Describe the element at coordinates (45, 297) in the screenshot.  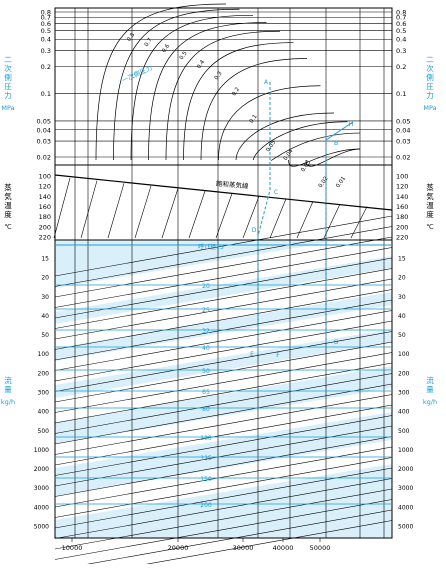
I see `flow-tick-left: 30` at that location.